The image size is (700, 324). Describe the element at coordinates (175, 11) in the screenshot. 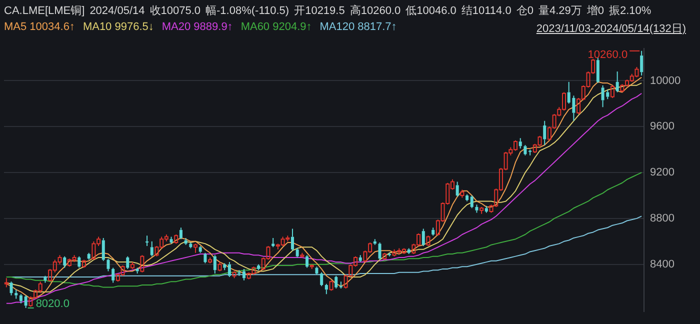

I see `text: 收10075.0` at that location.